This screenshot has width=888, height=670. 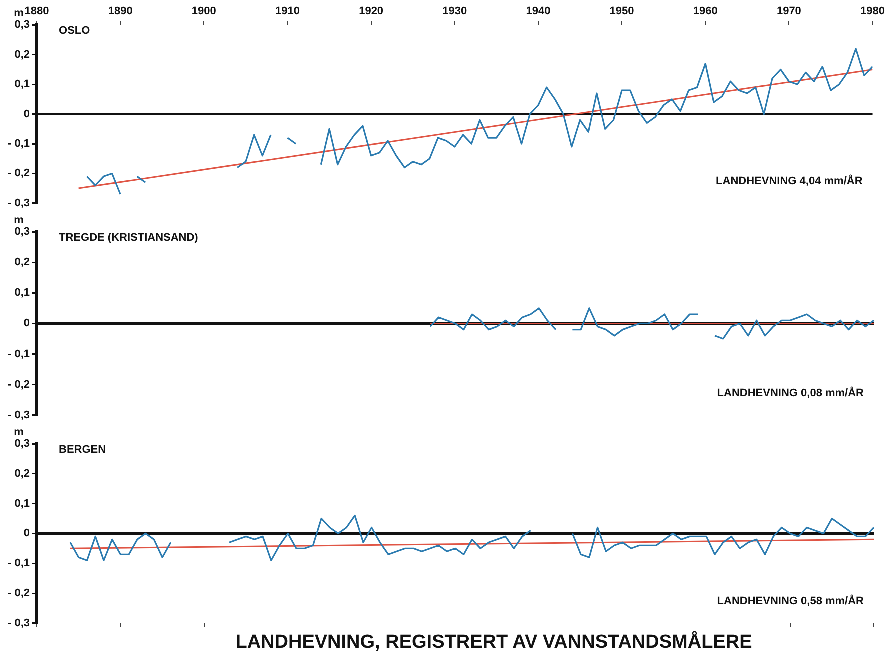 I want to click on x-tick-label: 1920, so click(x=371, y=12).